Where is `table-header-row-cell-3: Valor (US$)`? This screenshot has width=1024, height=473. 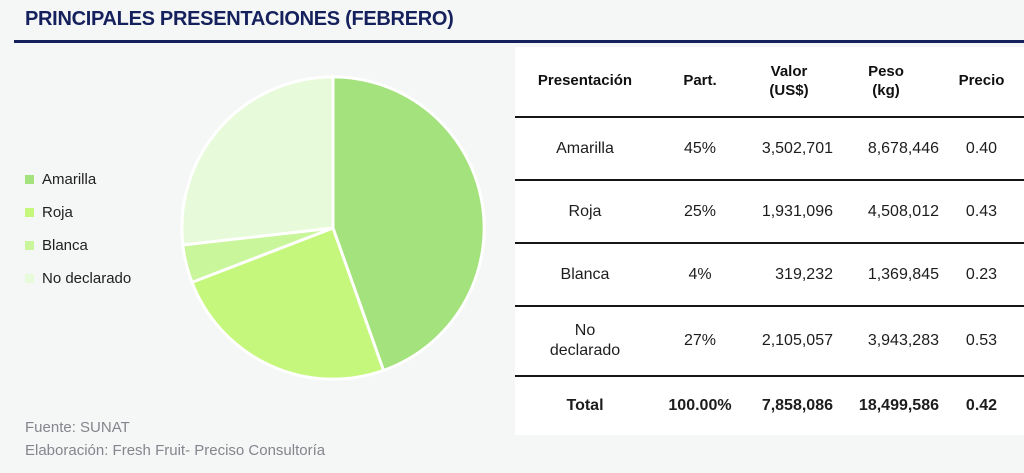 table-header-row-cell-3: Valor (US$) is located at coordinates (789, 80).